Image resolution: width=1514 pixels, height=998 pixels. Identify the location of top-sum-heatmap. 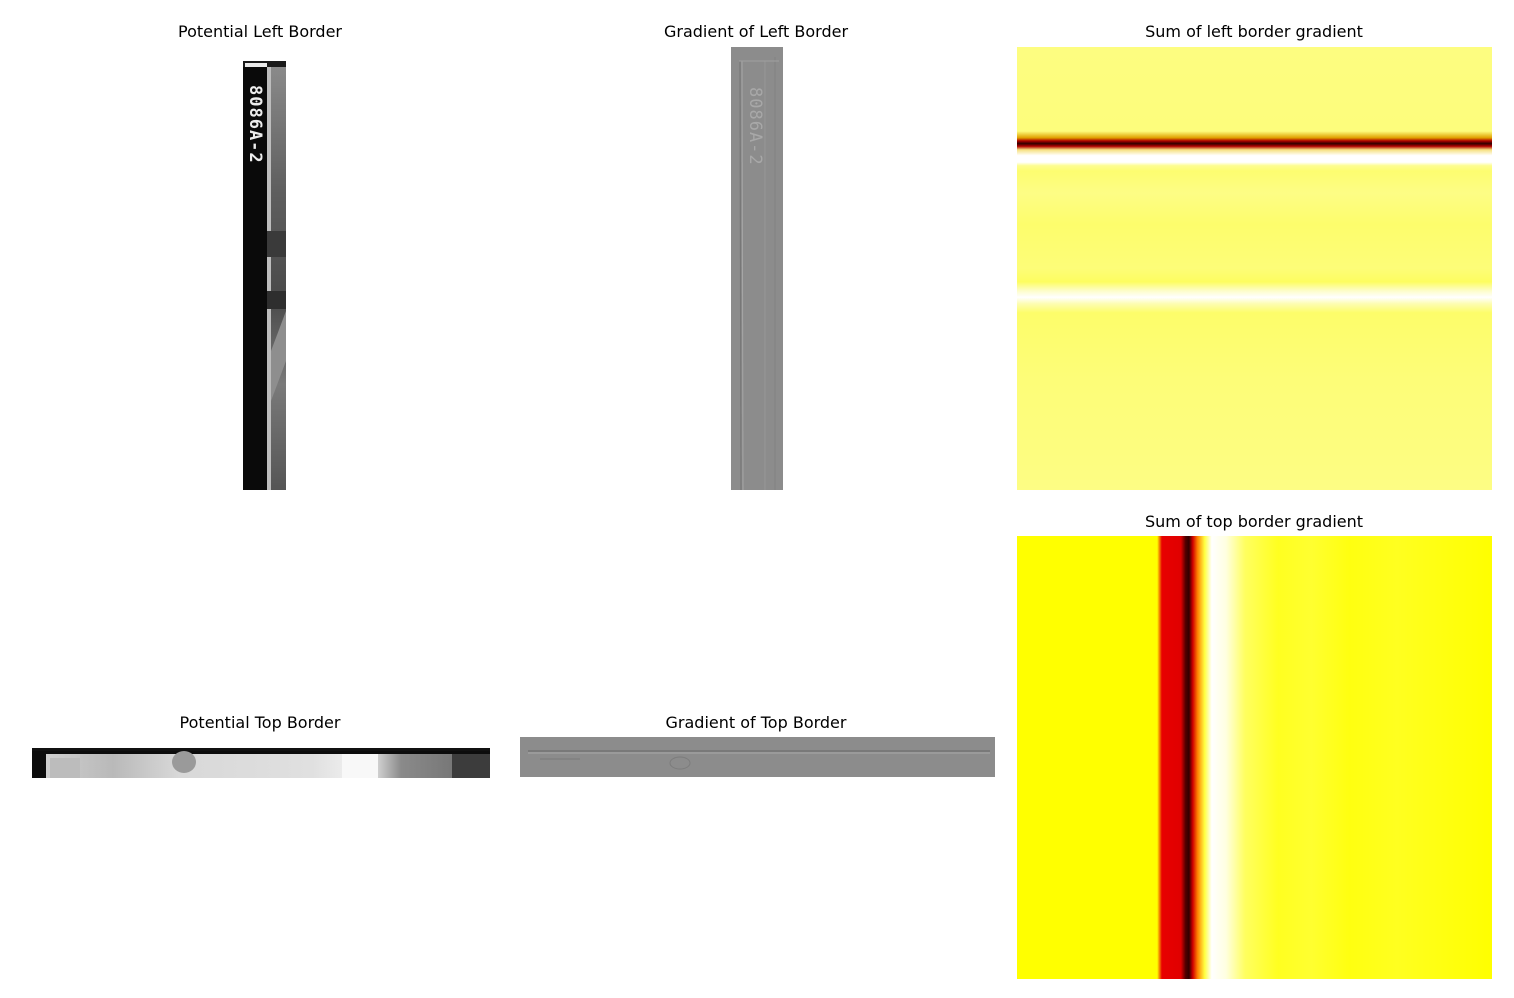
(1254, 757).